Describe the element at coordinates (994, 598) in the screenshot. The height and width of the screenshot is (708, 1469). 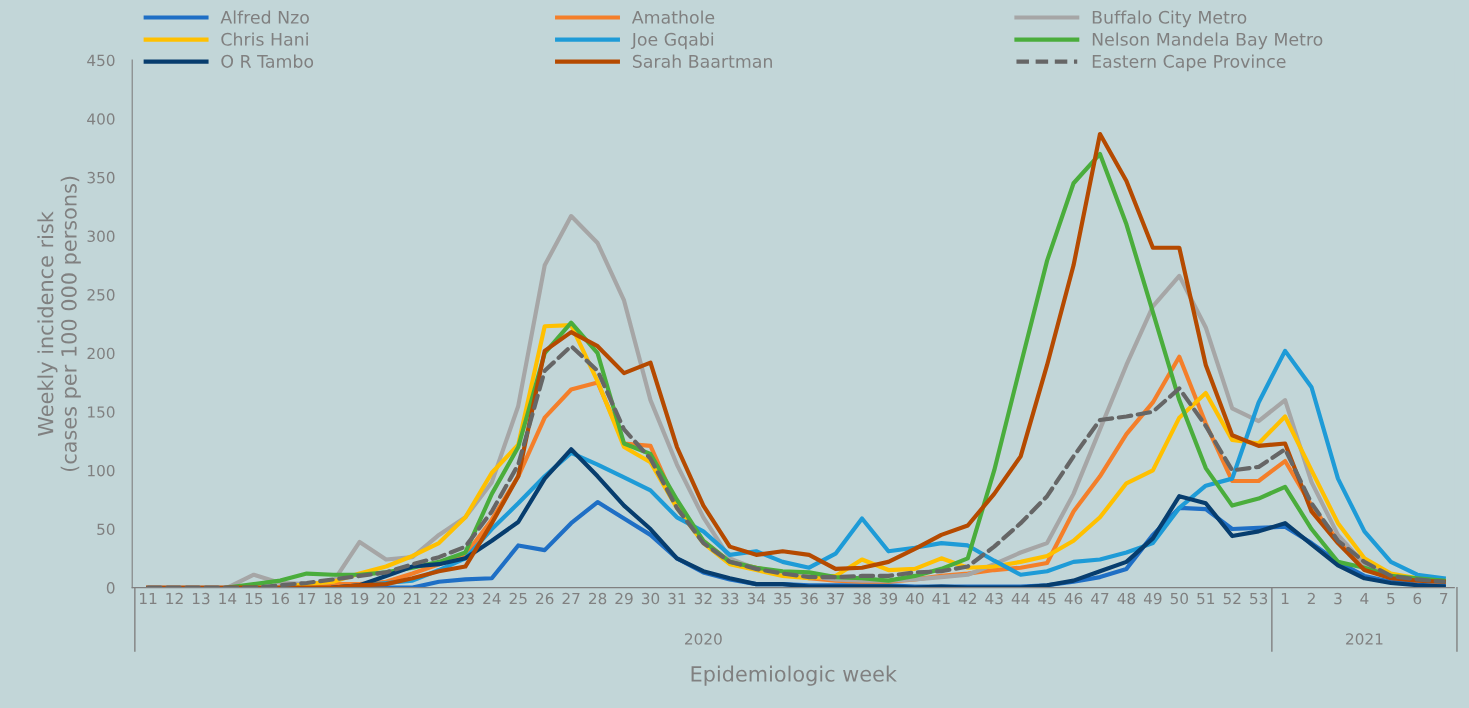
I see `x-tick-label: 43` at that location.